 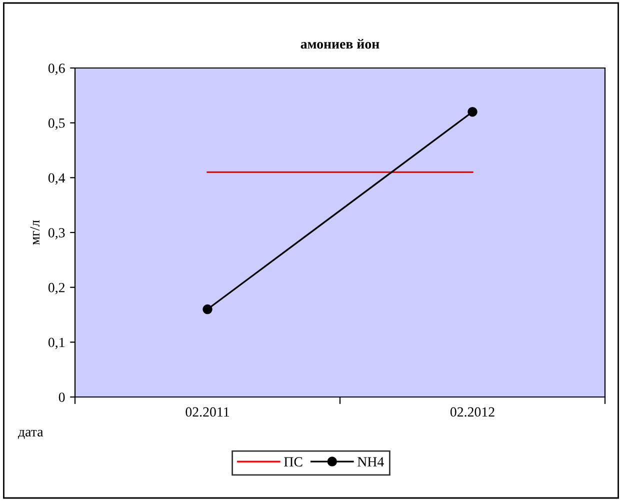 I want to click on y-tick-label: 0,3, so click(x=56, y=234).